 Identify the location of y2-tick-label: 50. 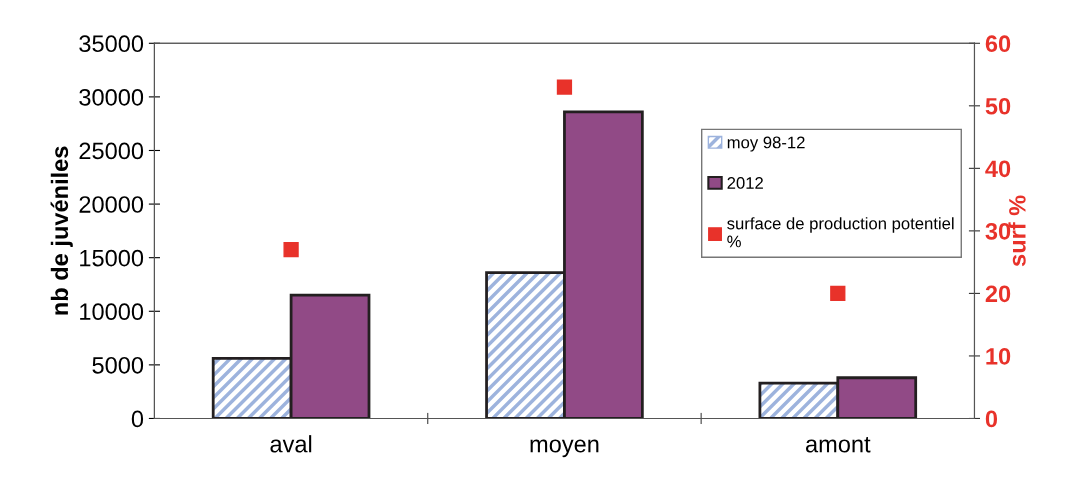
(998, 106).